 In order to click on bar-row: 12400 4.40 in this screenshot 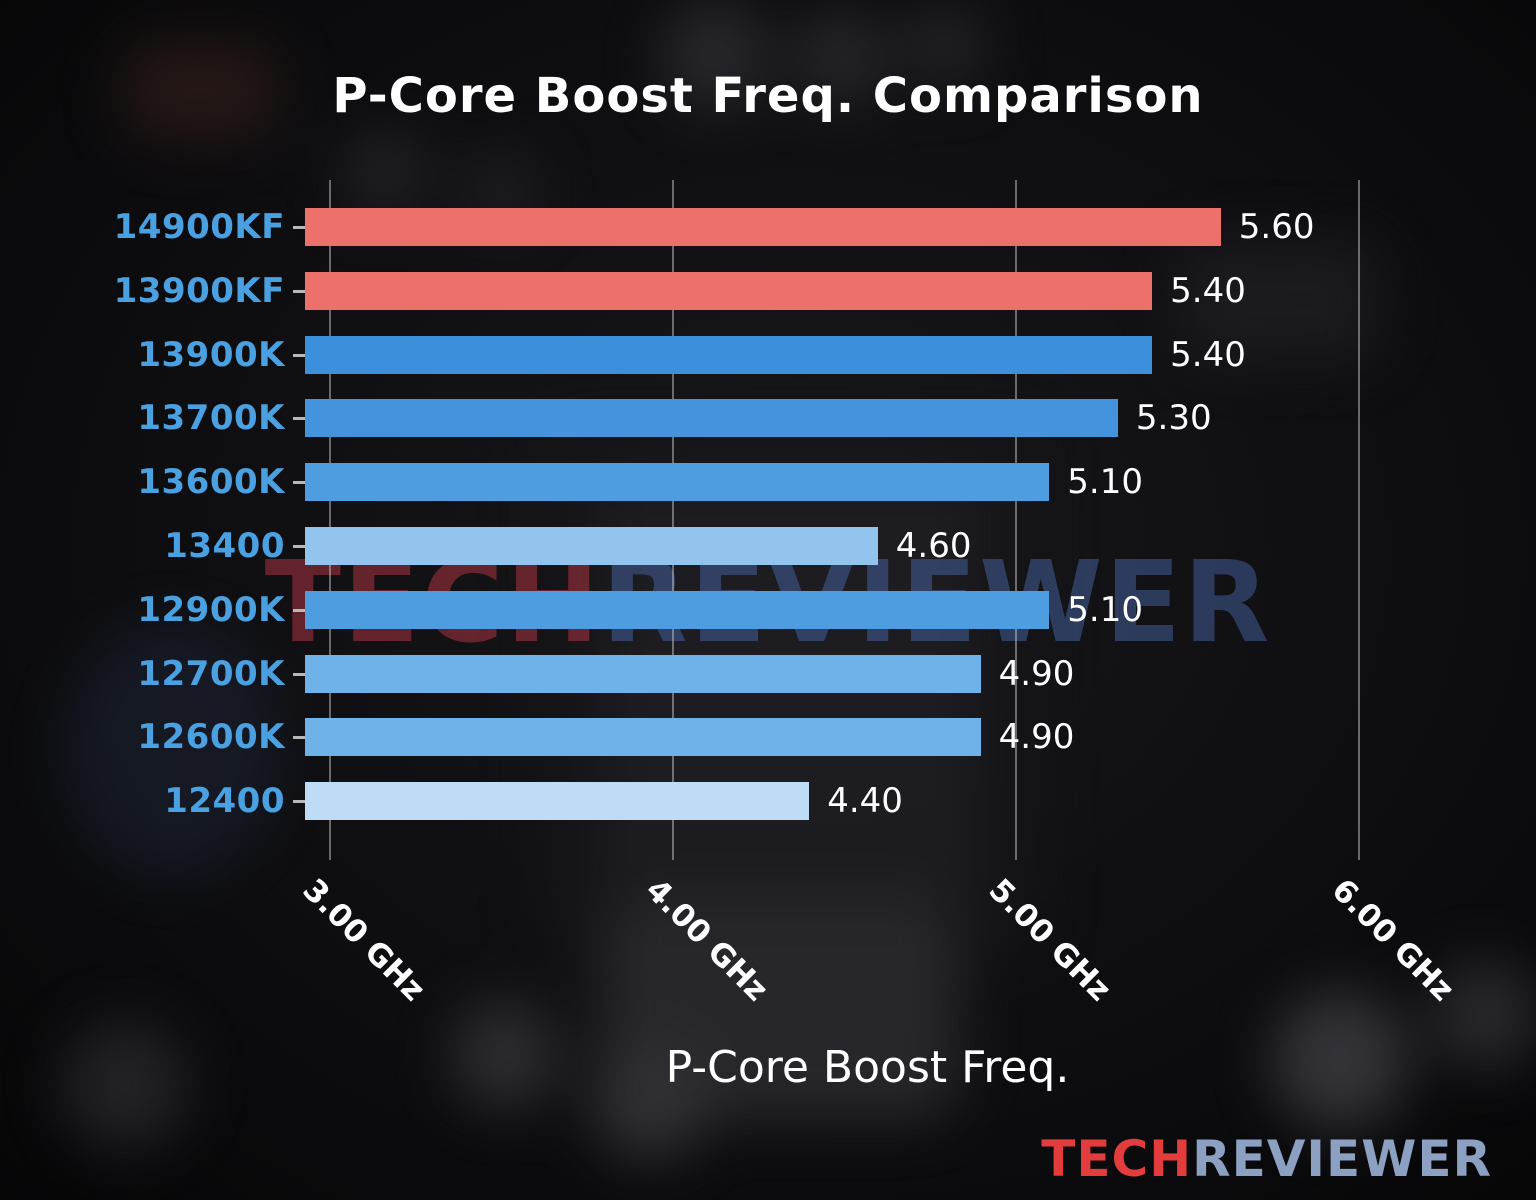, I will do `click(780, 801)`.